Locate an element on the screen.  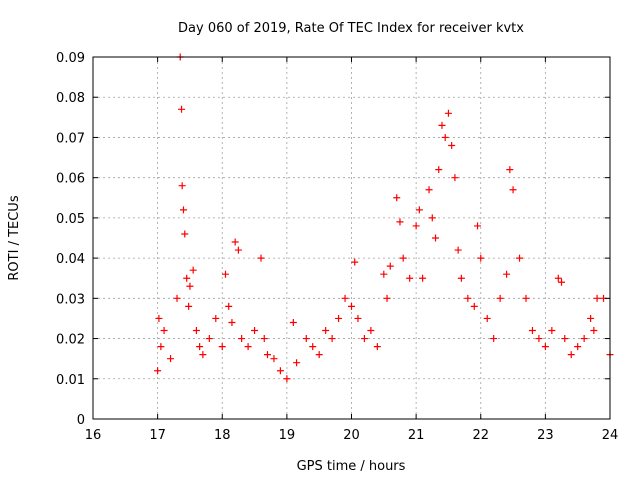
y-tick-label: 0.01 is located at coordinates (70, 380).